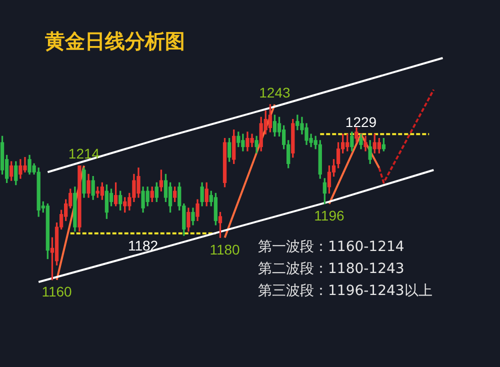 Image resolution: width=500 pixels, height=367 pixels. I want to click on data-label: 1229, so click(361, 122).